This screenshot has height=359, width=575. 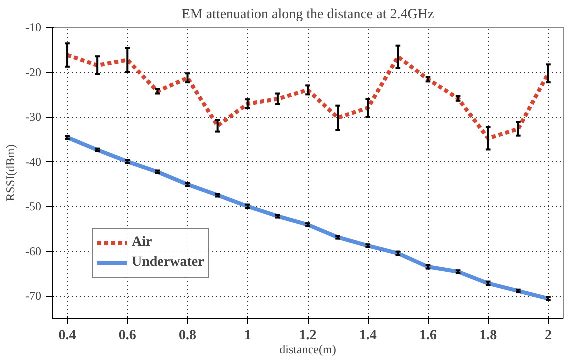 What do you see at coordinates (142, 243) in the screenshot?
I see `legend-label: Air` at bounding box center [142, 243].